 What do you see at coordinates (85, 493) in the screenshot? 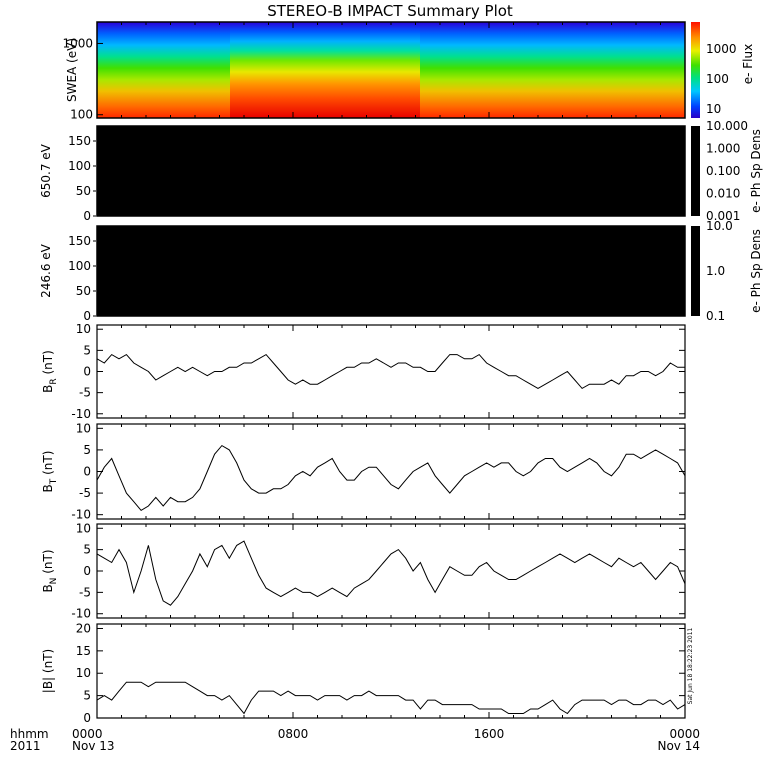
I see `bt-ytick-label-1: -5` at bounding box center [85, 493].